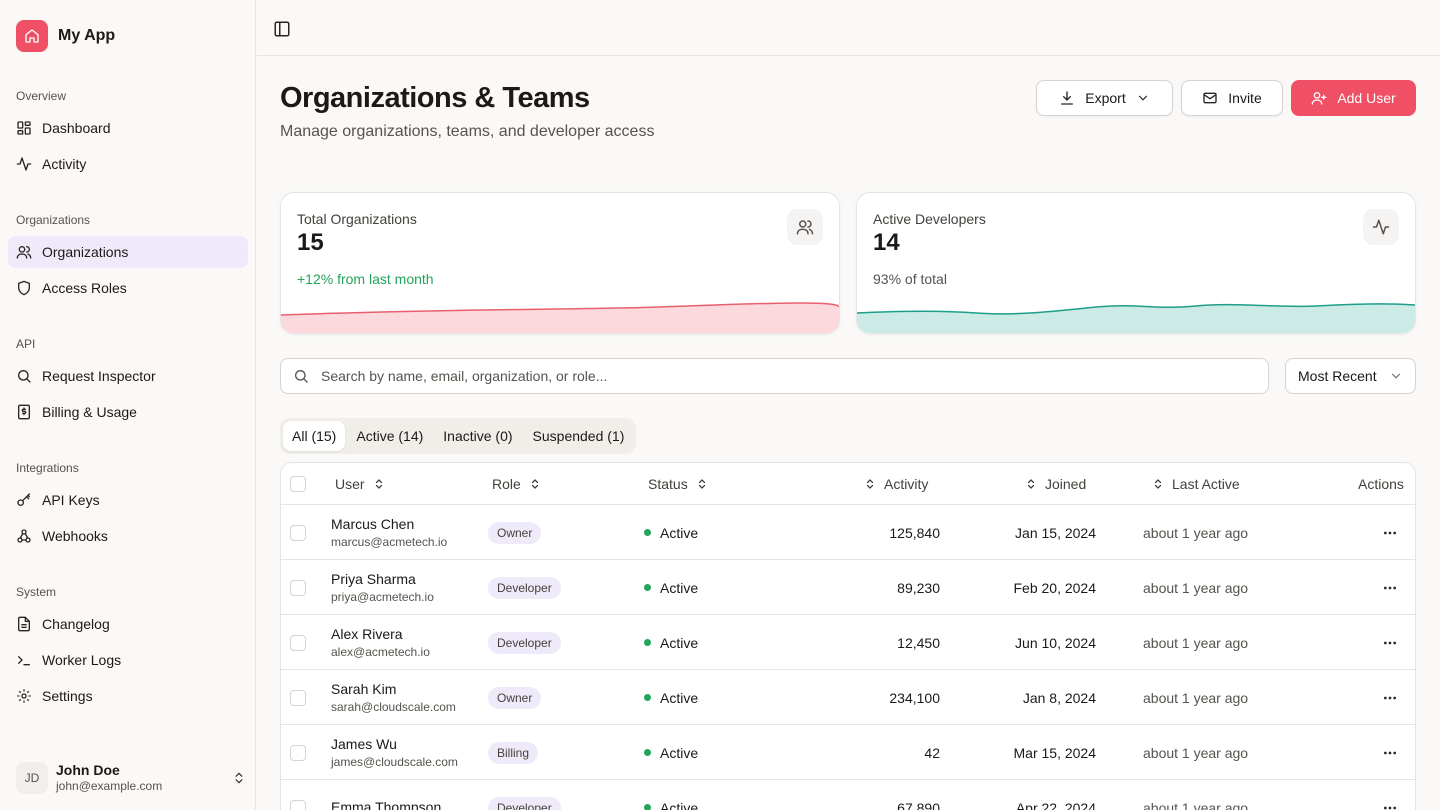  Describe the element at coordinates (1055, 484) in the screenshot. I see `column-joined: Joined` at that location.